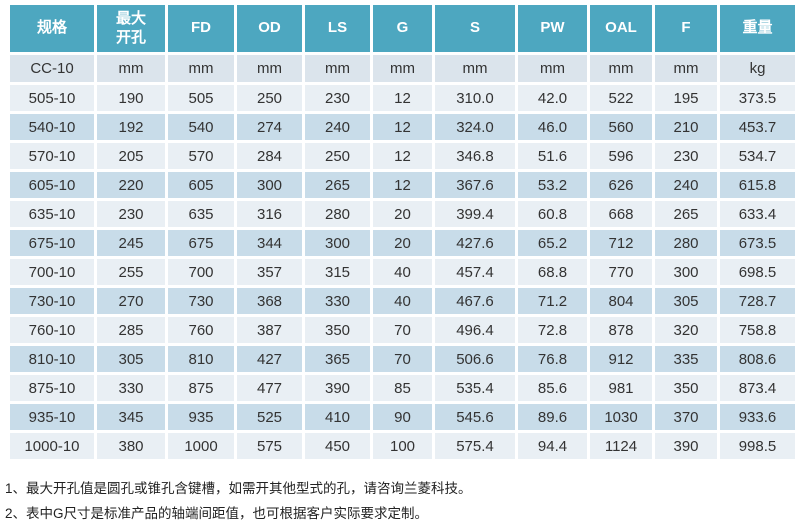 The height and width of the screenshot is (521, 807). I want to click on value-cell-oal: 626, so click(621, 185).